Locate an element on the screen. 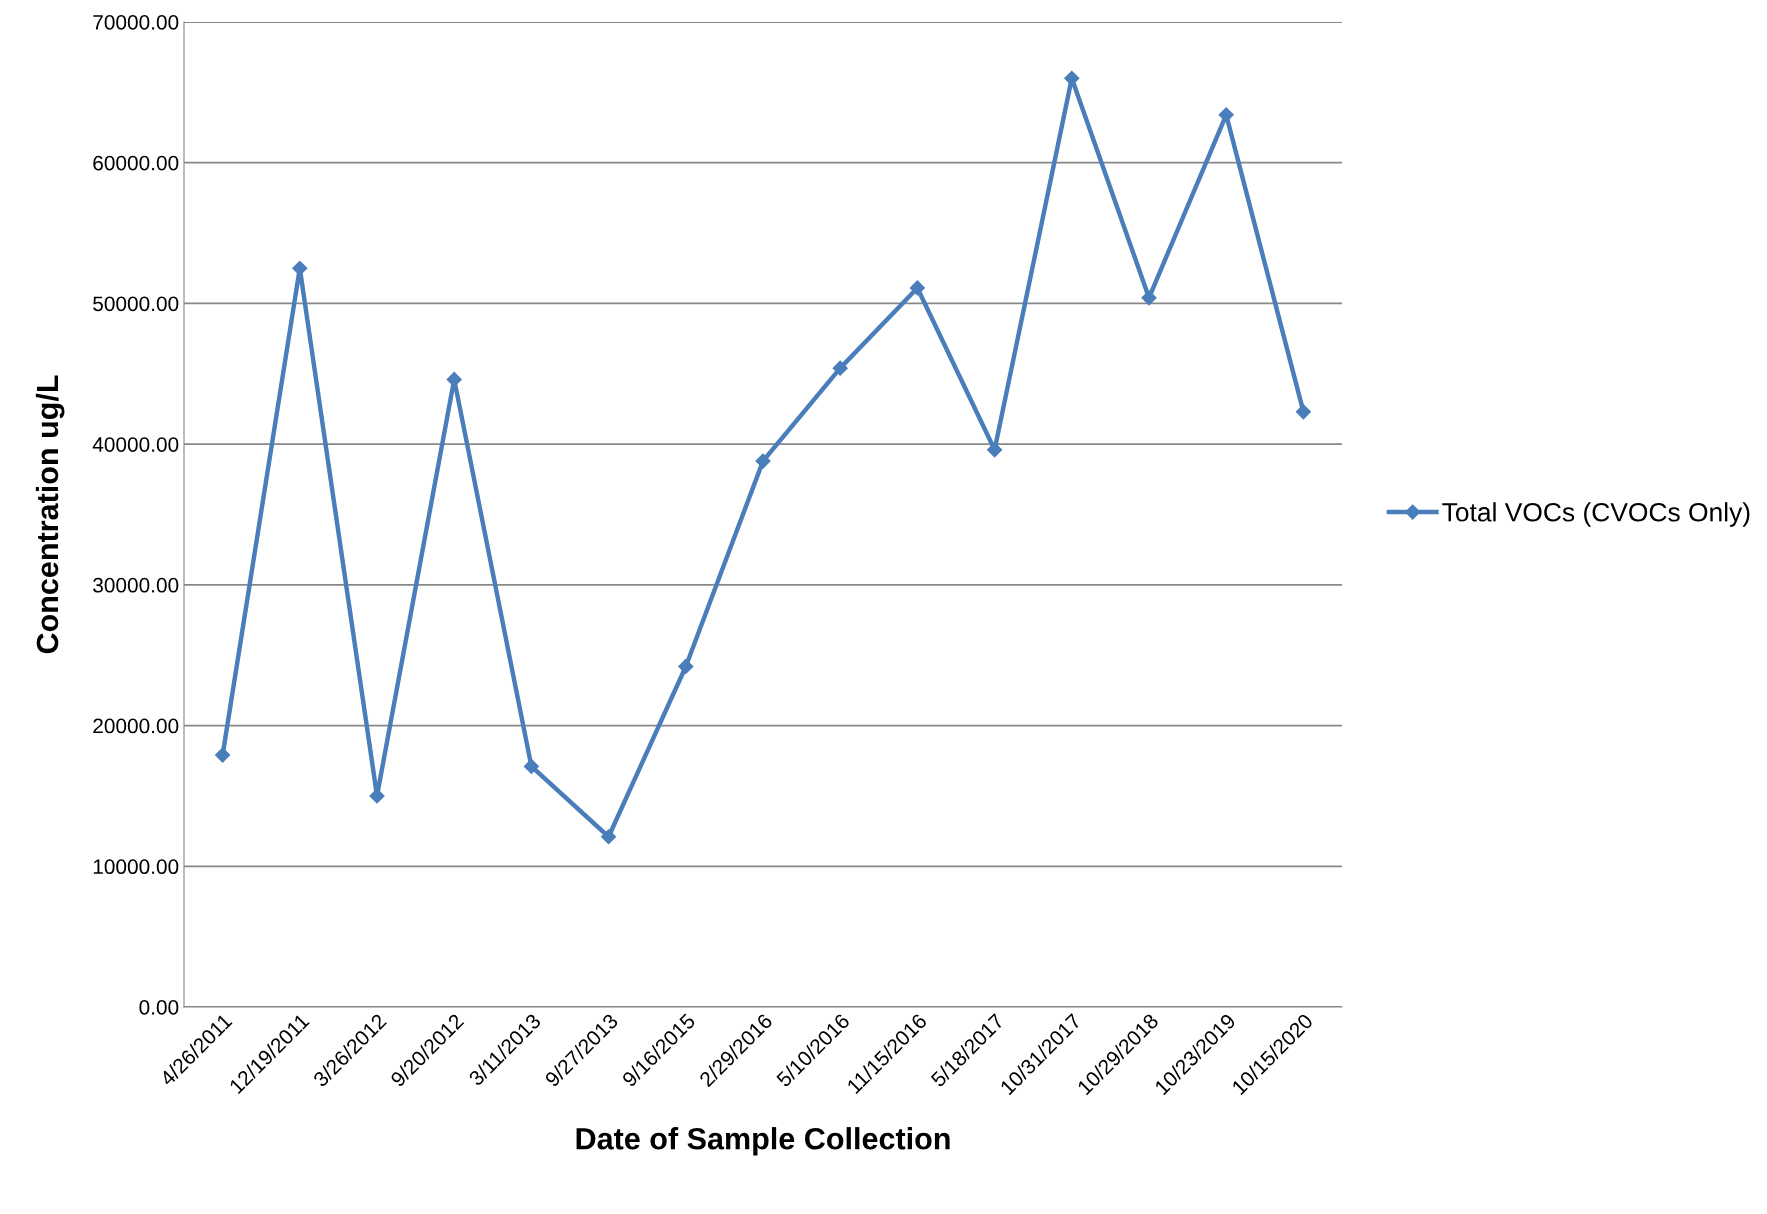 This screenshot has width=1767, height=1214. y-tick-label: 20000.00 is located at coordinates (136, 726).